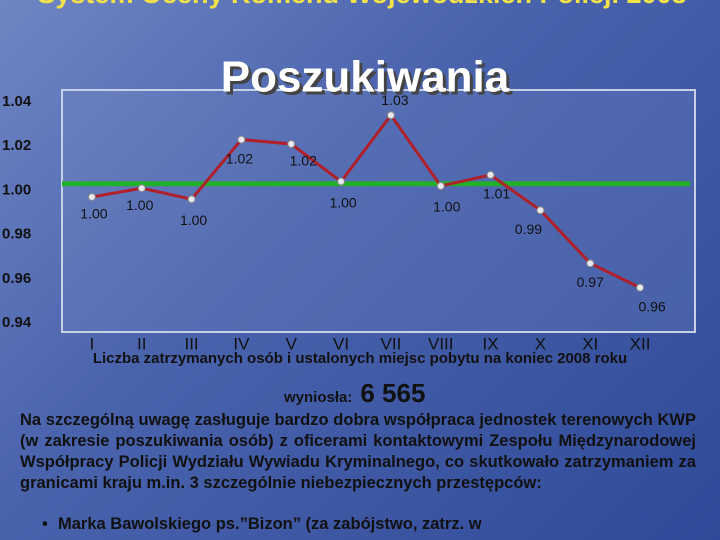 This screenshot has height=540, width=720. I want to click on data-label: 0.96, so click(651, 306).